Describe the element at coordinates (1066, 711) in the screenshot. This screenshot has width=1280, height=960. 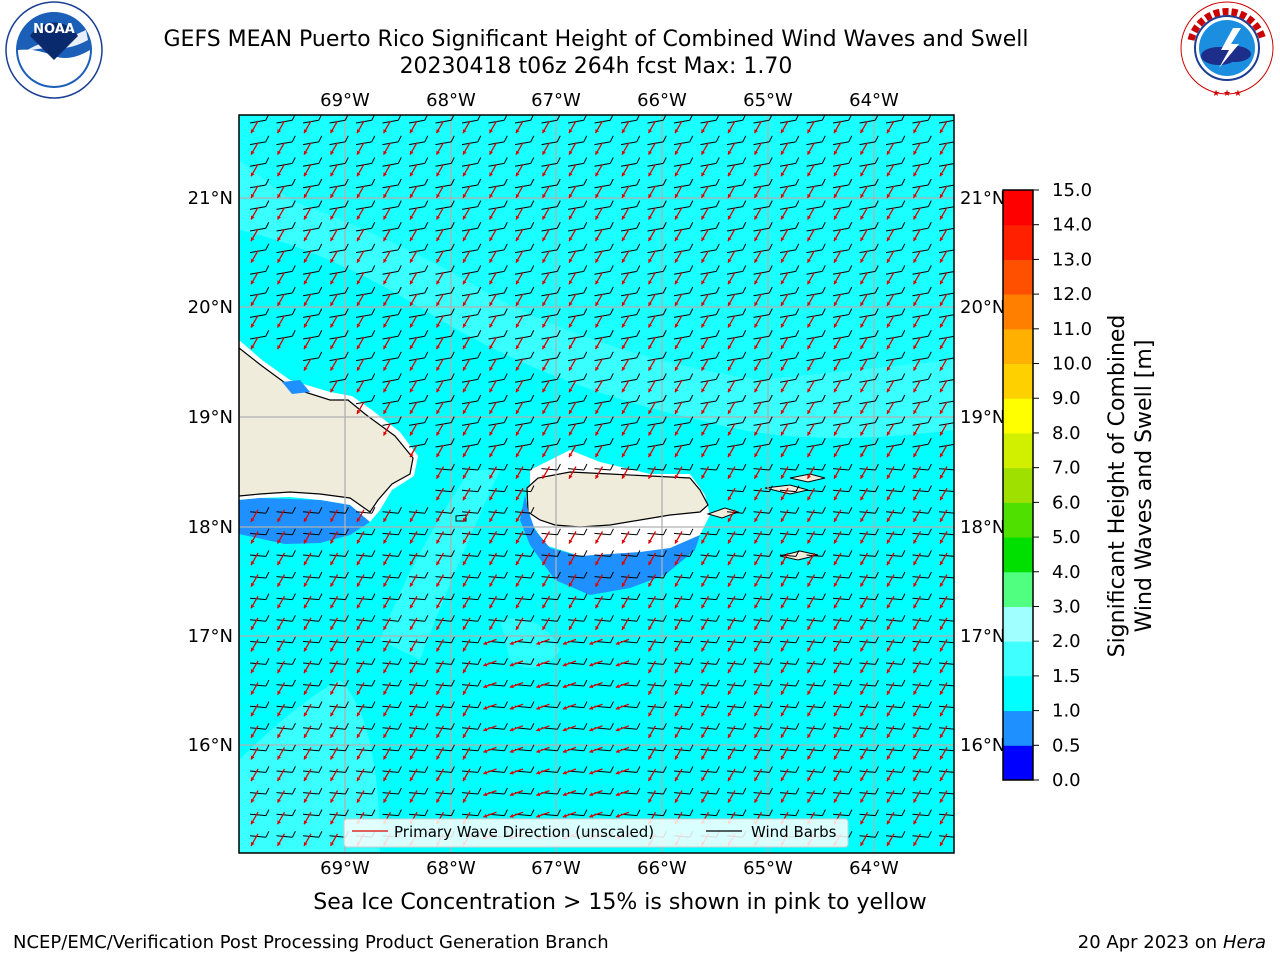
I see `colorbar-tick-2: 1.0` at that location.